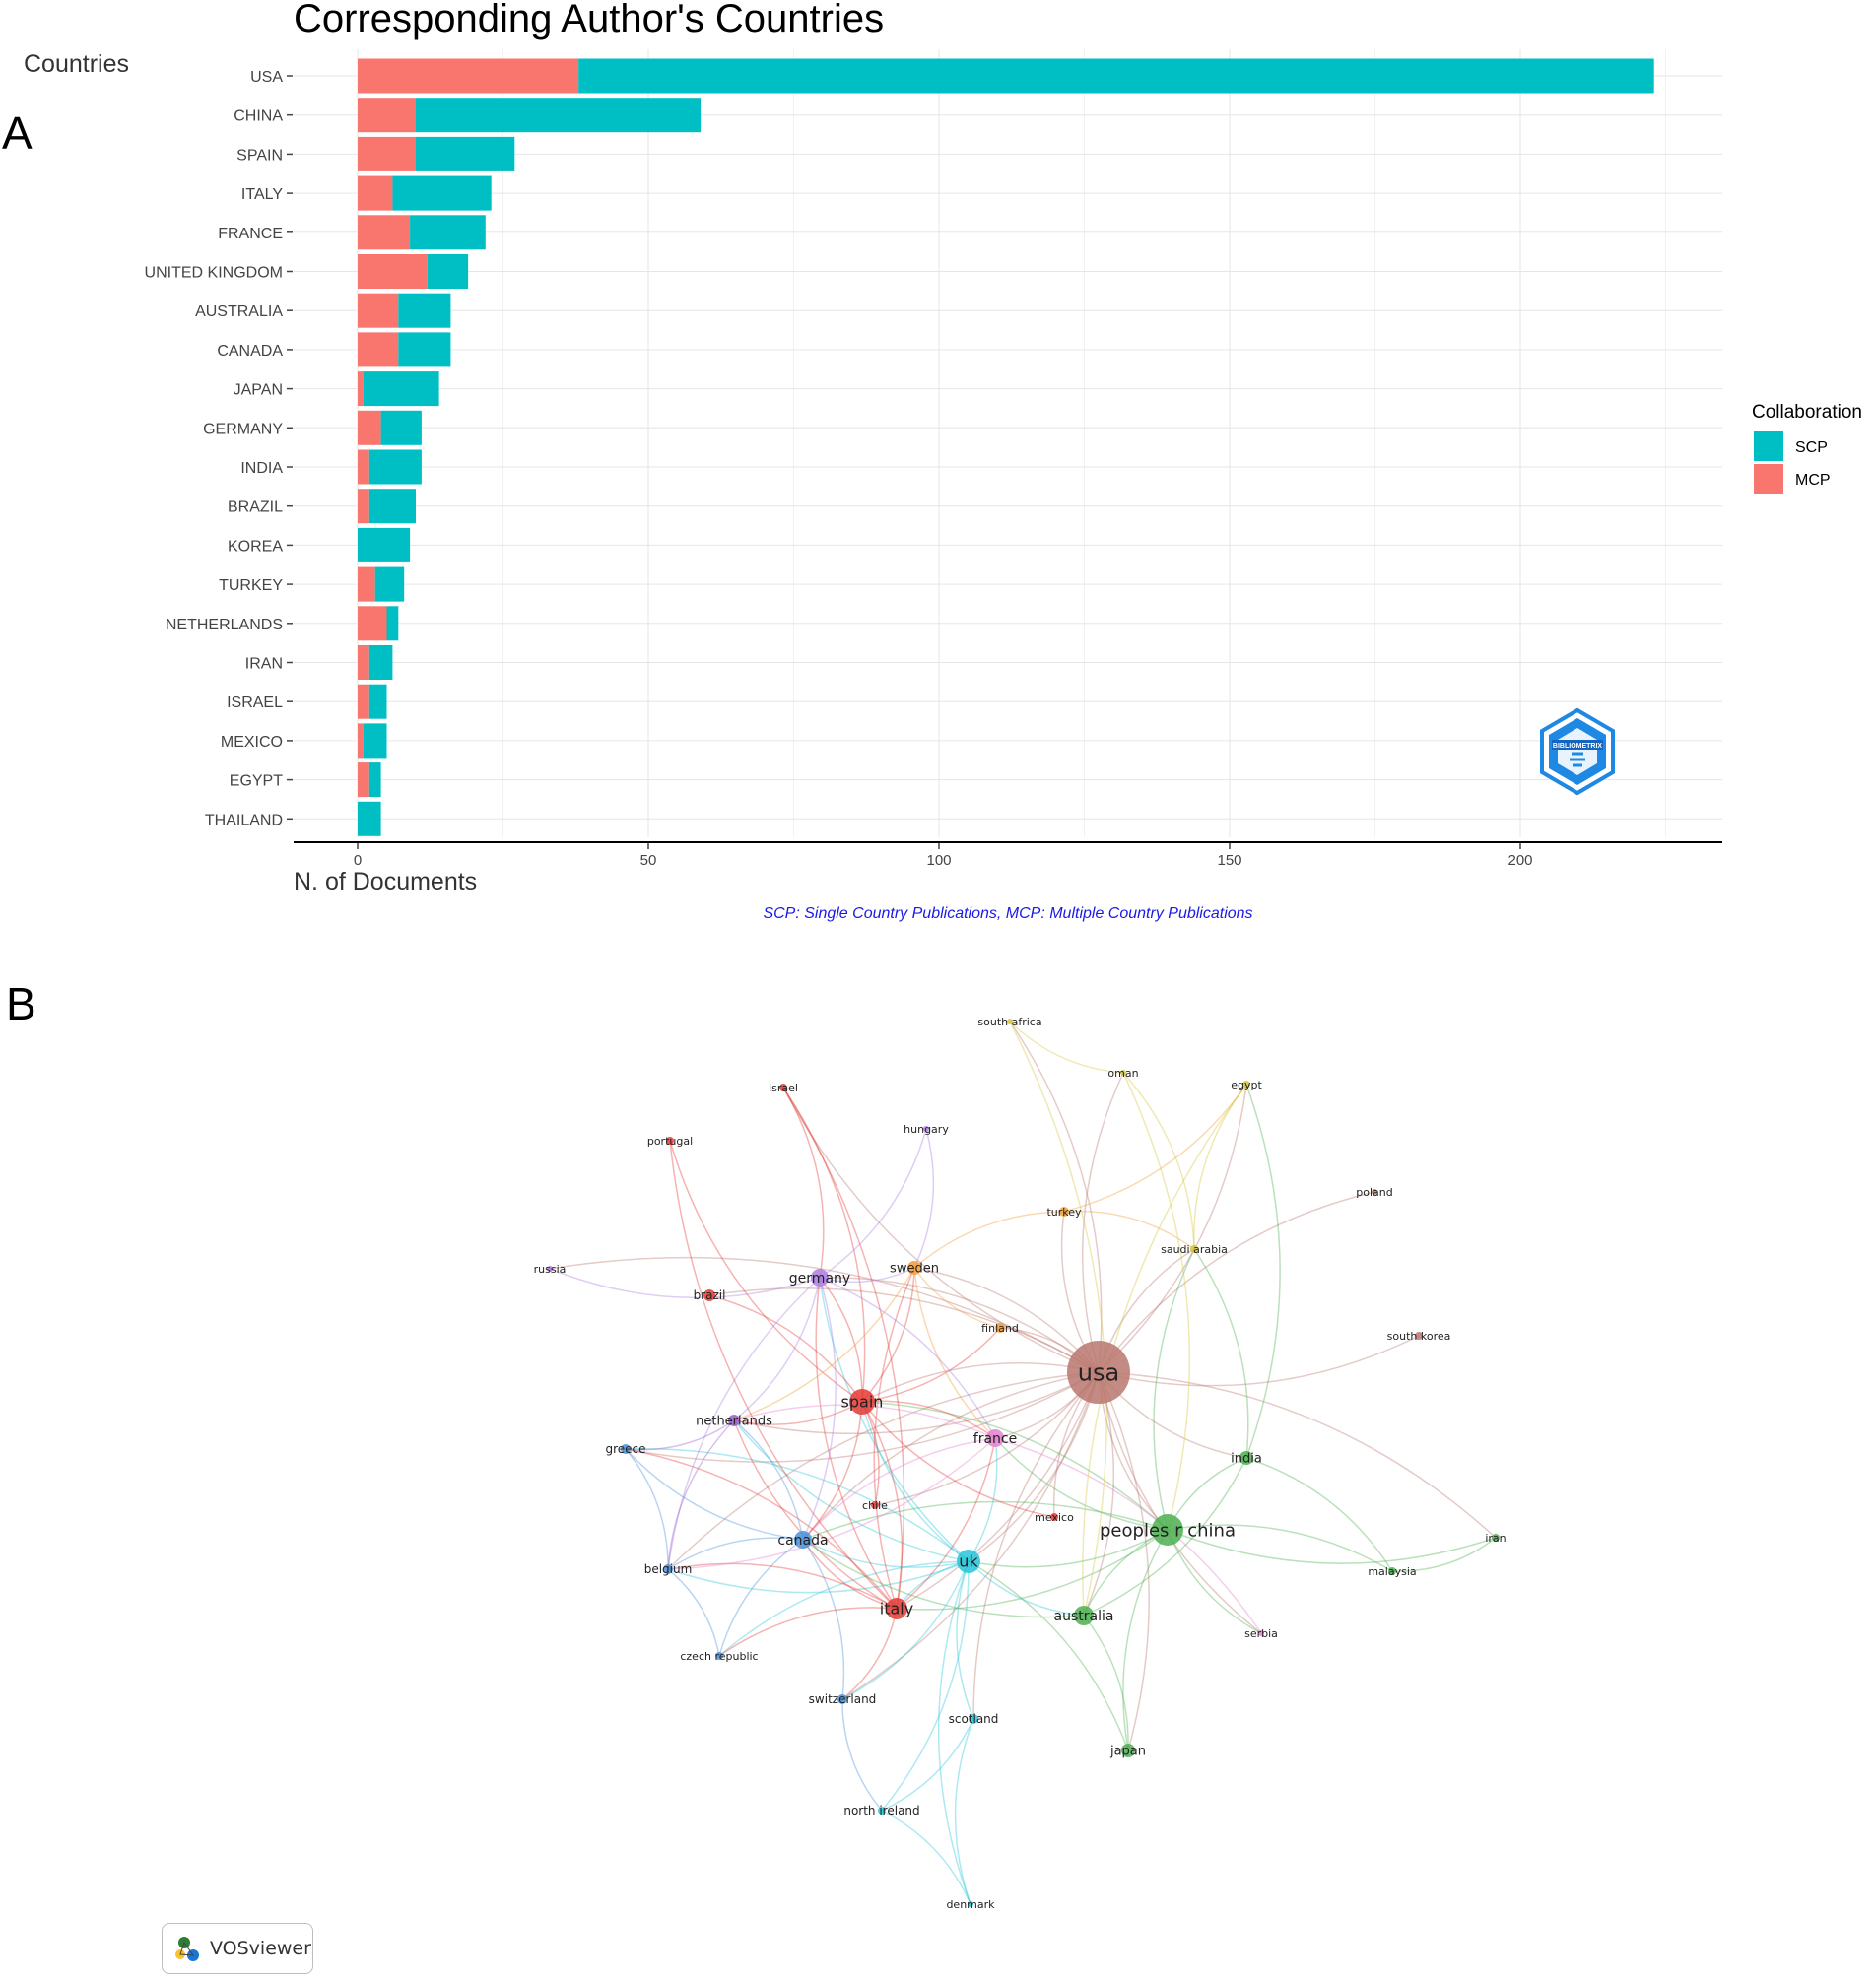 This screenshot has width=1876, height=1980. I want to click on legend: Collaboration SCP MCP, so click(1807, 448).